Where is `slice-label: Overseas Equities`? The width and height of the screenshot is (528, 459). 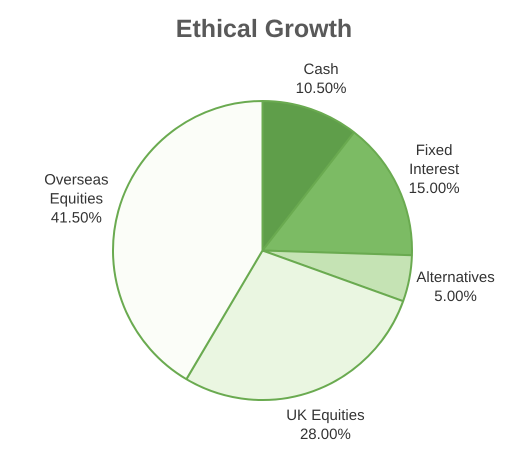 slice-label: Overseas Equities is located at coordinates (76, 190).